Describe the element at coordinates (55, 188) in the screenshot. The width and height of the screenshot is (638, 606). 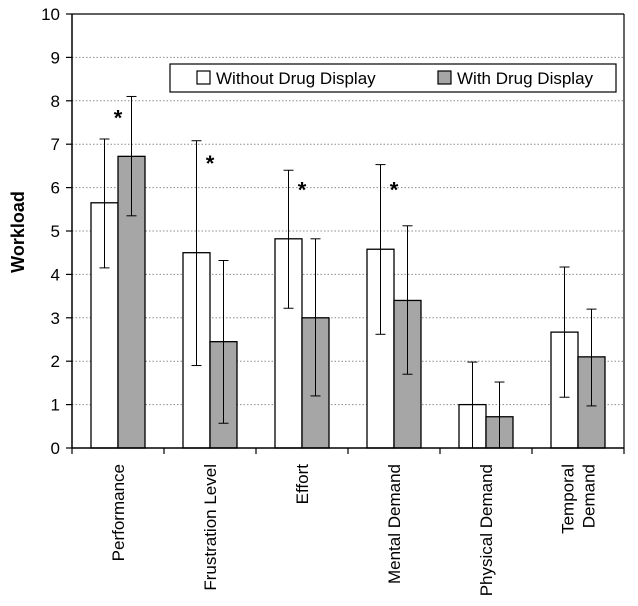
I see `y-tick-label: 6` at that location.